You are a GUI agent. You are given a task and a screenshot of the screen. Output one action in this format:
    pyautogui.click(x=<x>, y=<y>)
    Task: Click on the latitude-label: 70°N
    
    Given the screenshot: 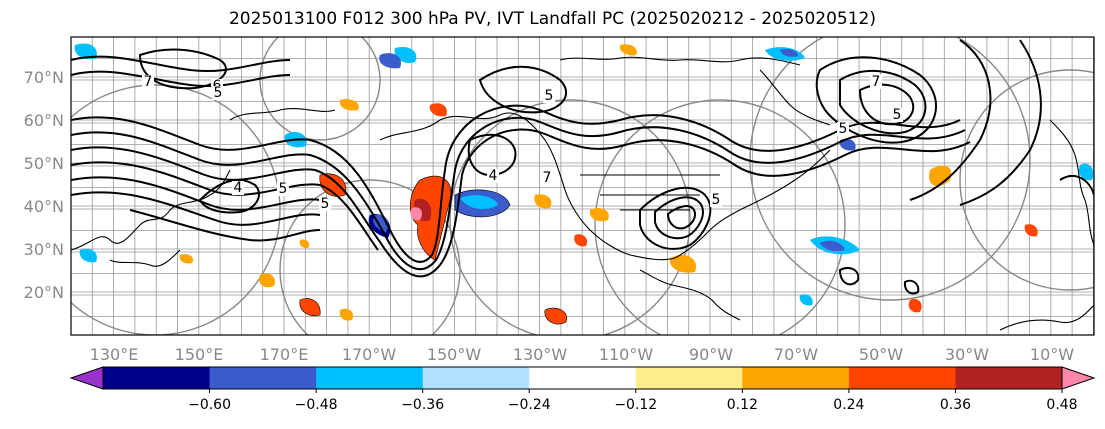 What is the action you would take?
    pyautogui.click(x=44, y=77)
    